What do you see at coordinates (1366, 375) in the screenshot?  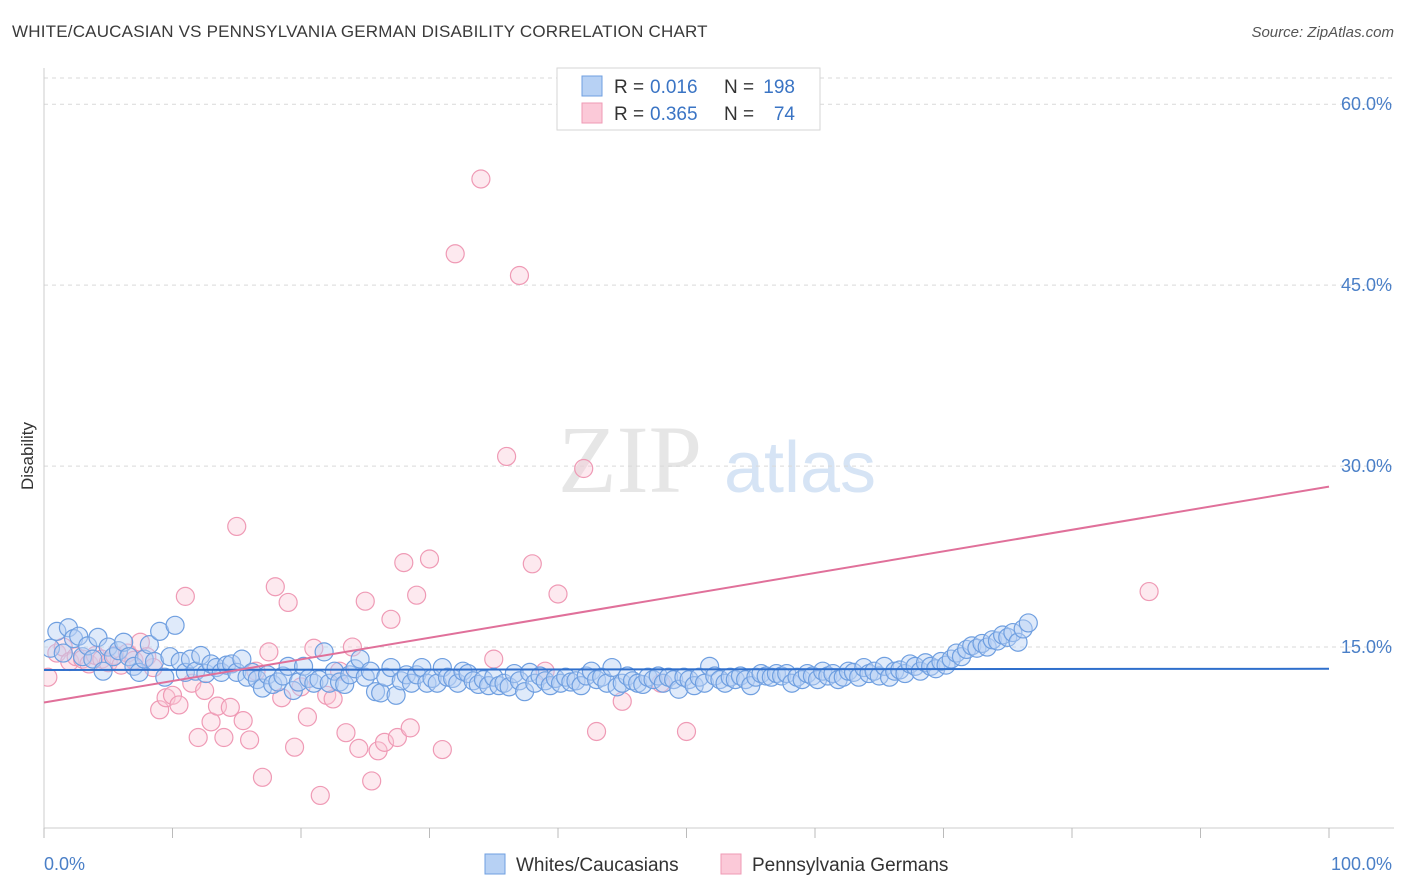 I see `y-axis-tick-labels: 15.0% 30.0% 45.0% 60.0%` at bounding box center [1366, 375].